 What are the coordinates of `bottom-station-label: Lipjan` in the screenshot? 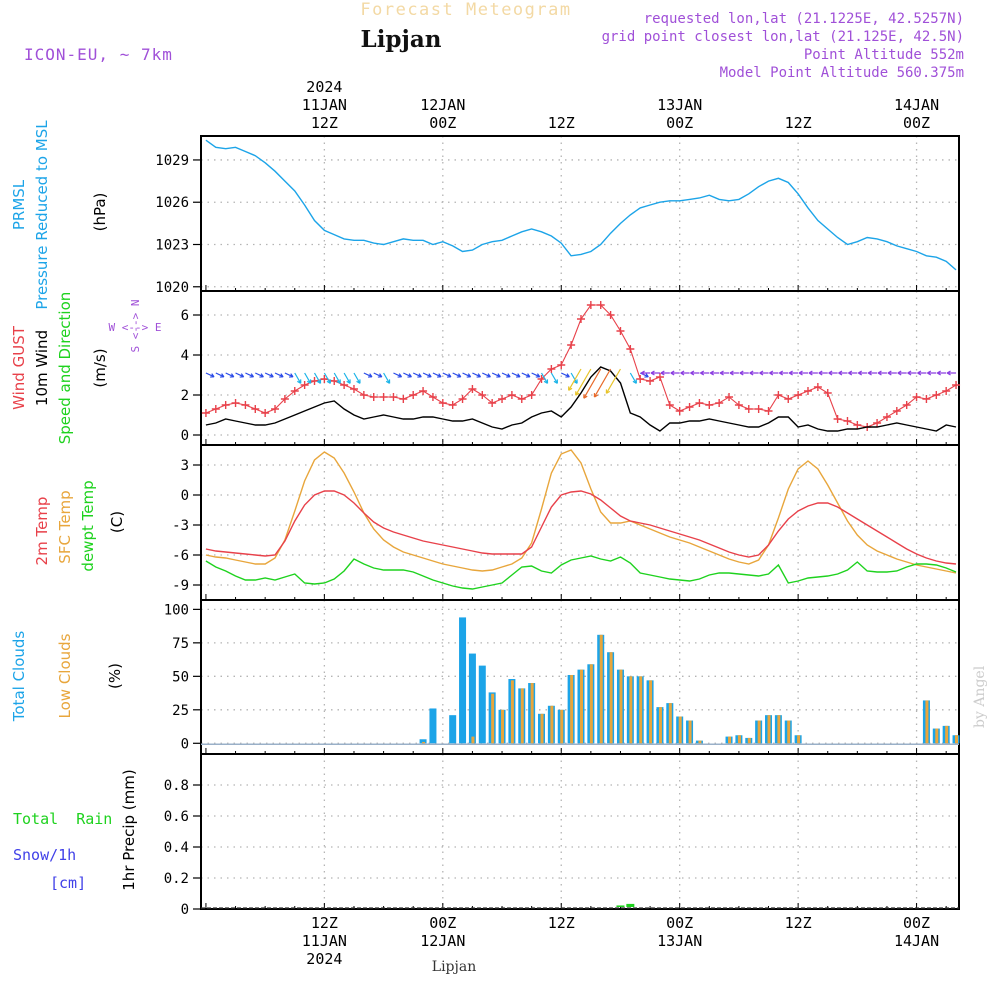 It's located at (454, 967).